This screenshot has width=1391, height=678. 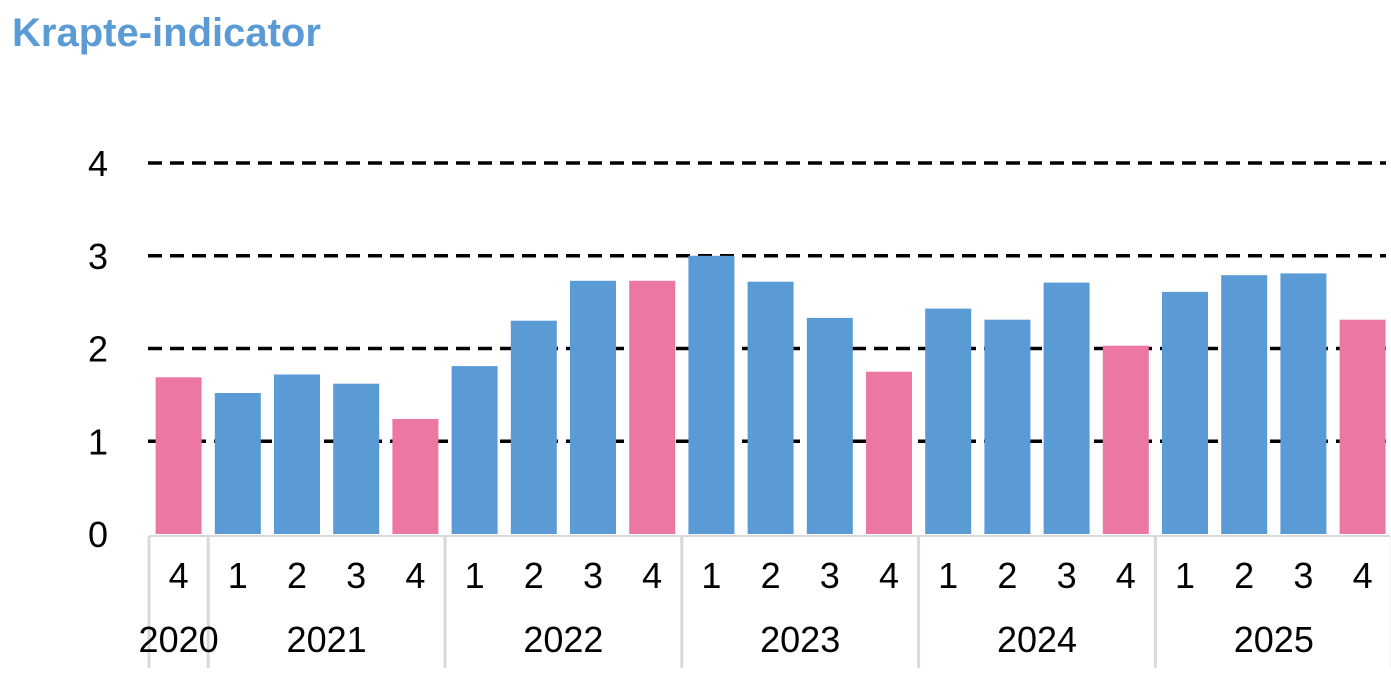 What do you see at coordinates (98, 534) in the screenshot?
I see `y-tick-label: 0` at bounding box center [98, 534].